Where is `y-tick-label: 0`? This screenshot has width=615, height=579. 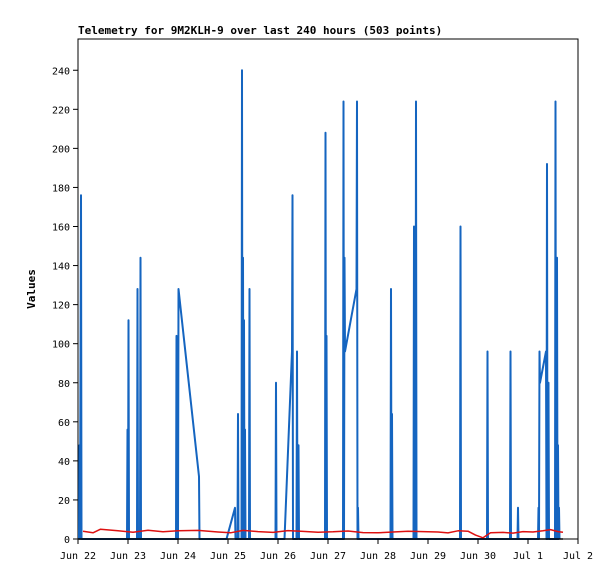
y-tick-label: 0 is located at coordinates (67, 540).